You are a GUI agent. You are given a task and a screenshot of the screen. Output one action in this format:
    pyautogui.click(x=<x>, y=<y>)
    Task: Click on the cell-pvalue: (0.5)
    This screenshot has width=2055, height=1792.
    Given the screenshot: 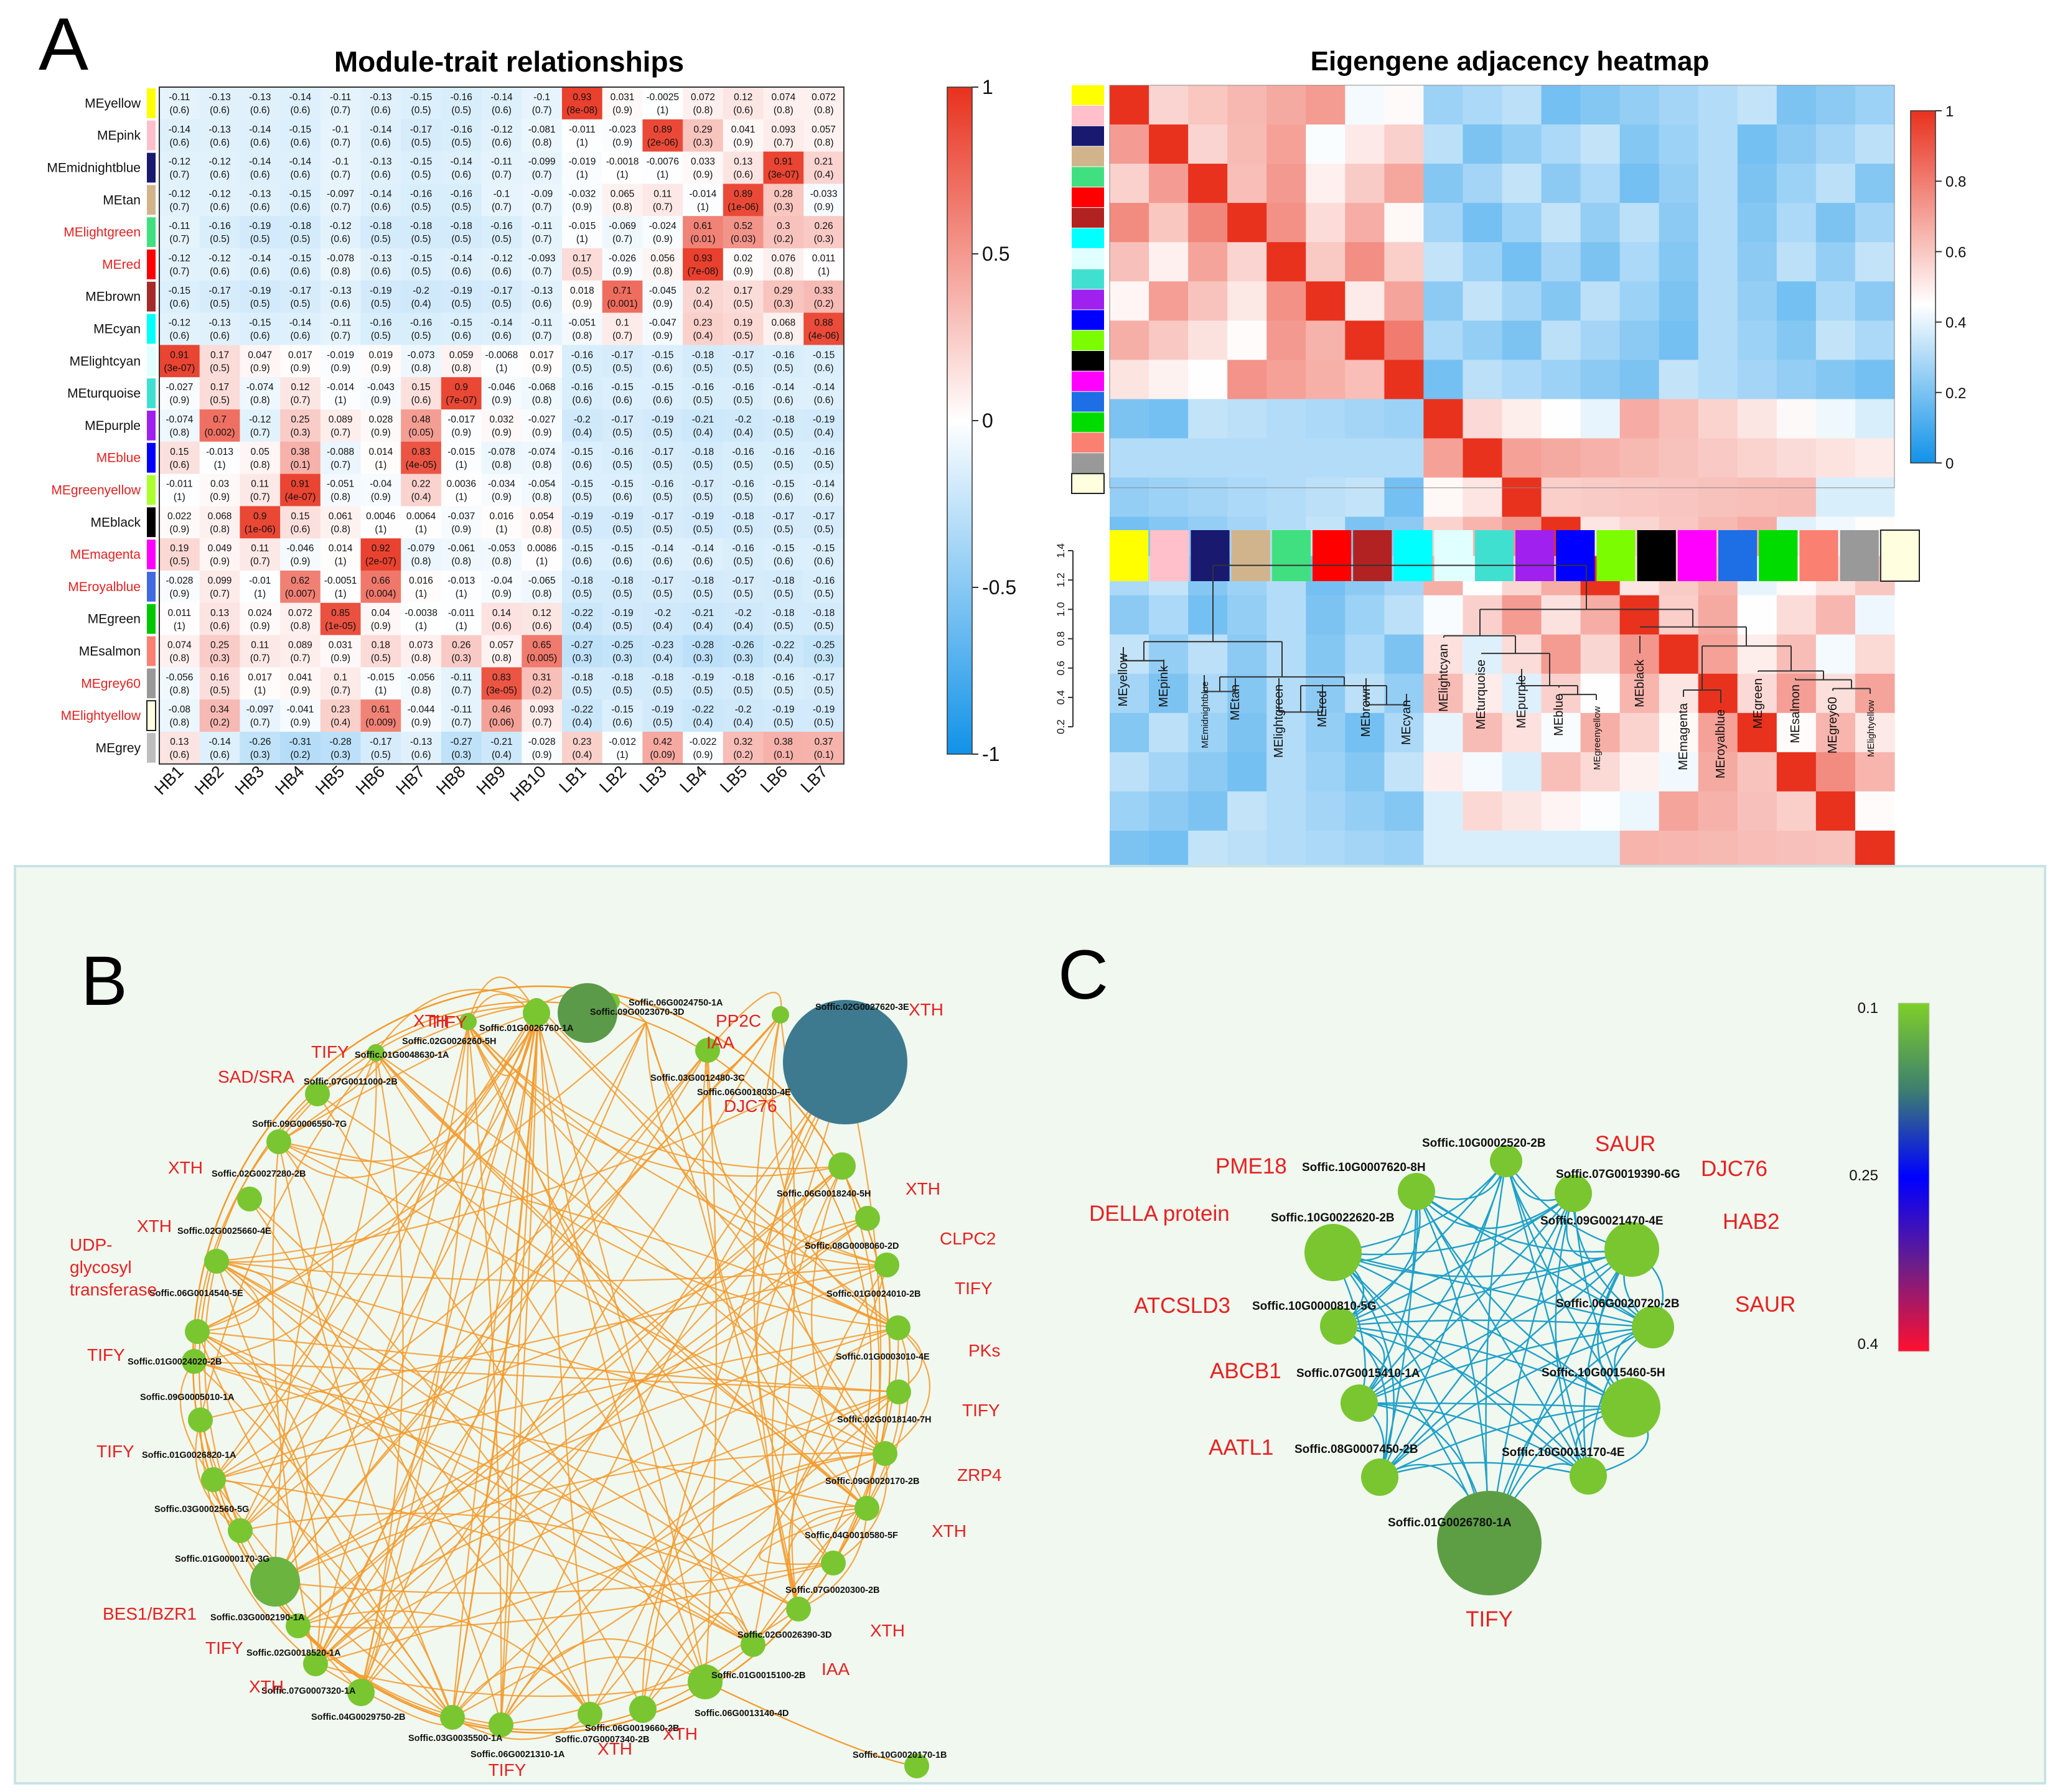 What is the action you would take?
    pyautogui.click(x=783, y=626)
    